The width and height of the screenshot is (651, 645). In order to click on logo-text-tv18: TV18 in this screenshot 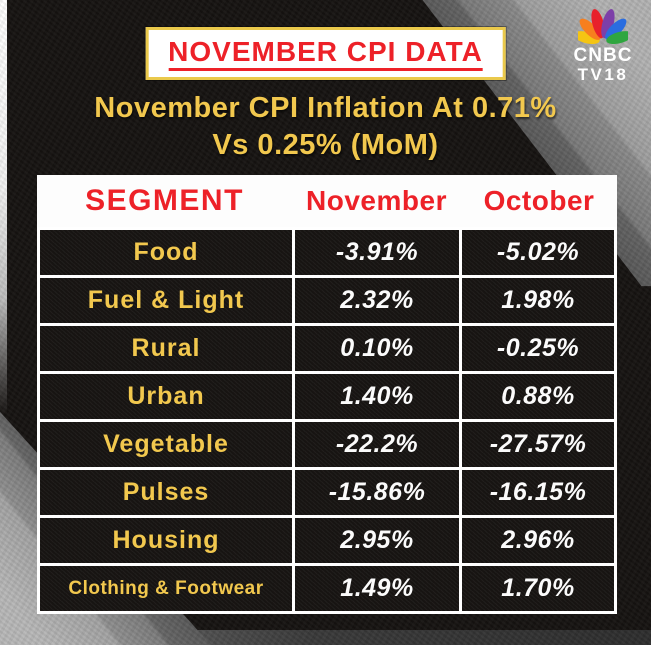, I will do `click(603, 74)`.